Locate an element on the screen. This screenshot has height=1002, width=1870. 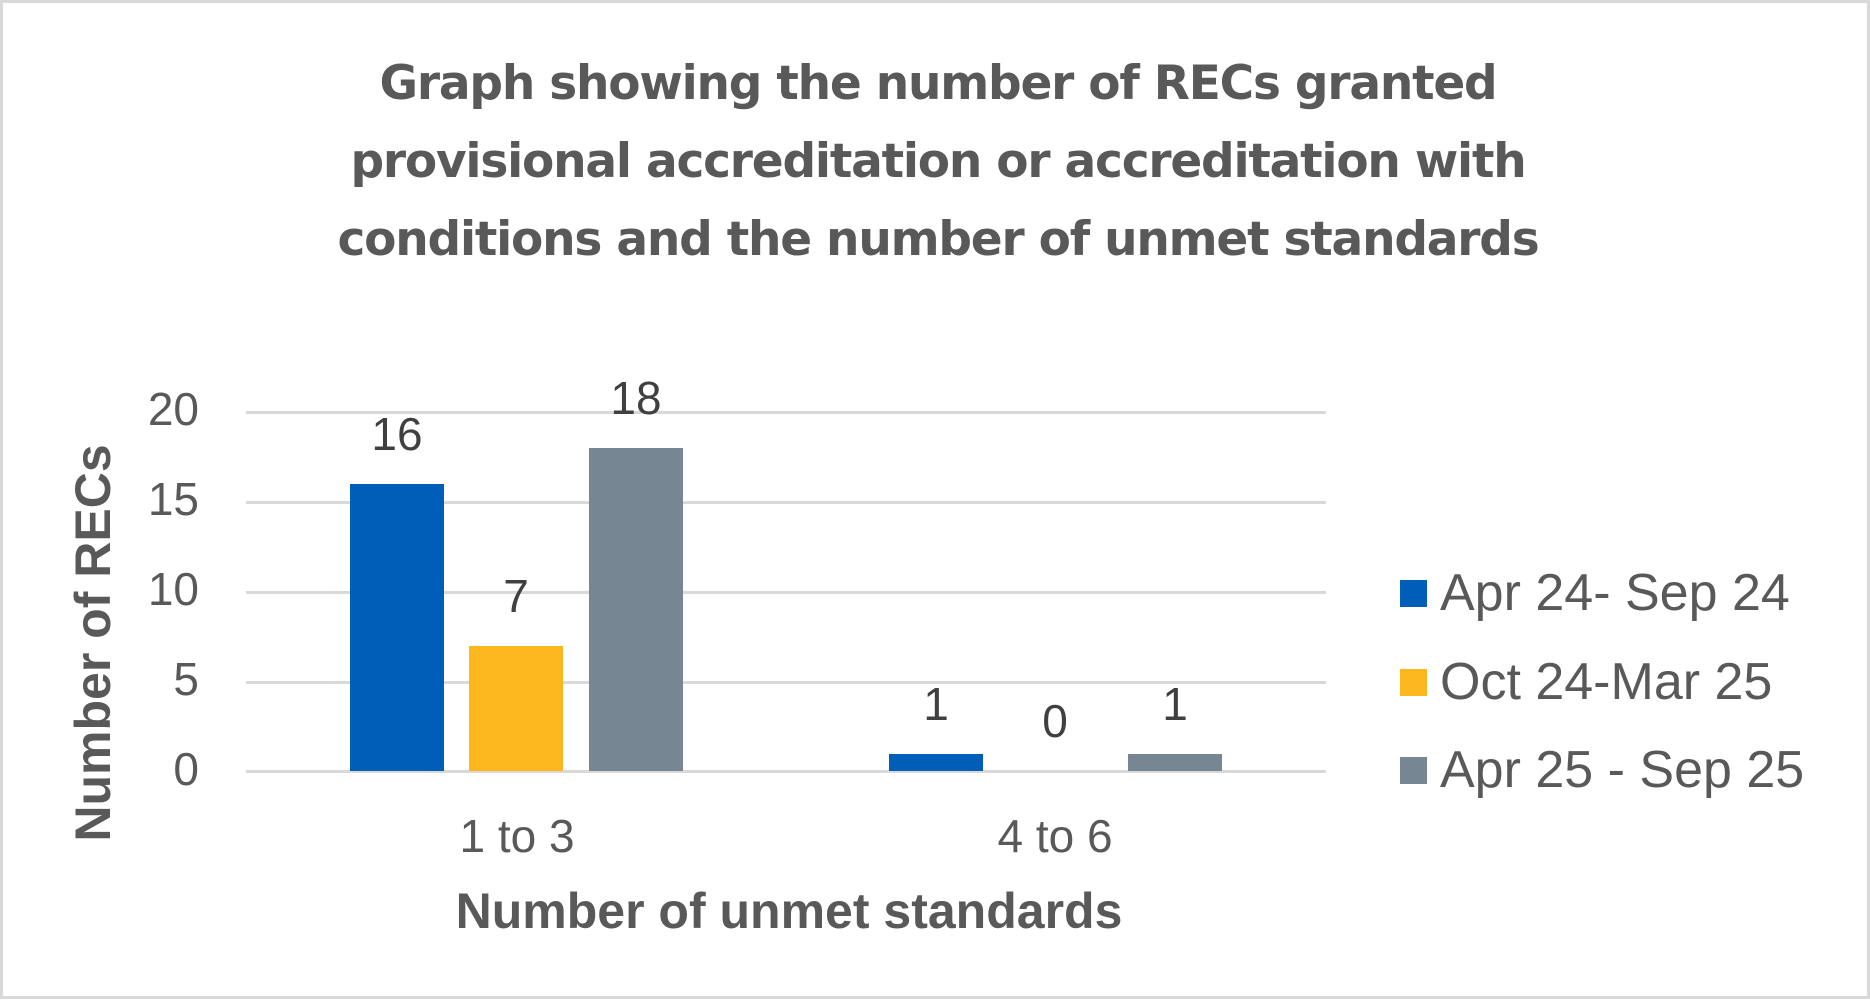
bar-1to3-apr25-sep25 is located at coordinates (636, 609).